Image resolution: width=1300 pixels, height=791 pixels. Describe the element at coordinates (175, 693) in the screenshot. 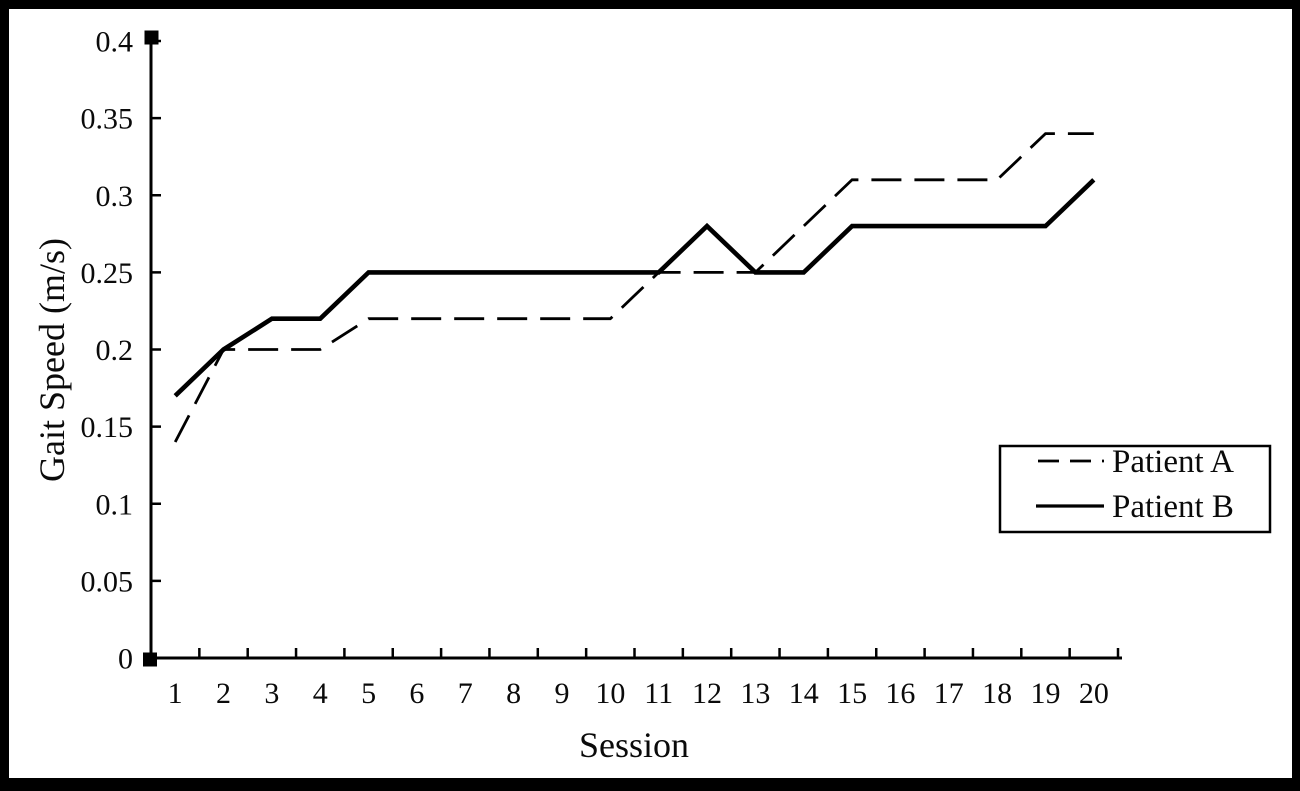

I see `x-tick-label: 1` at that location.